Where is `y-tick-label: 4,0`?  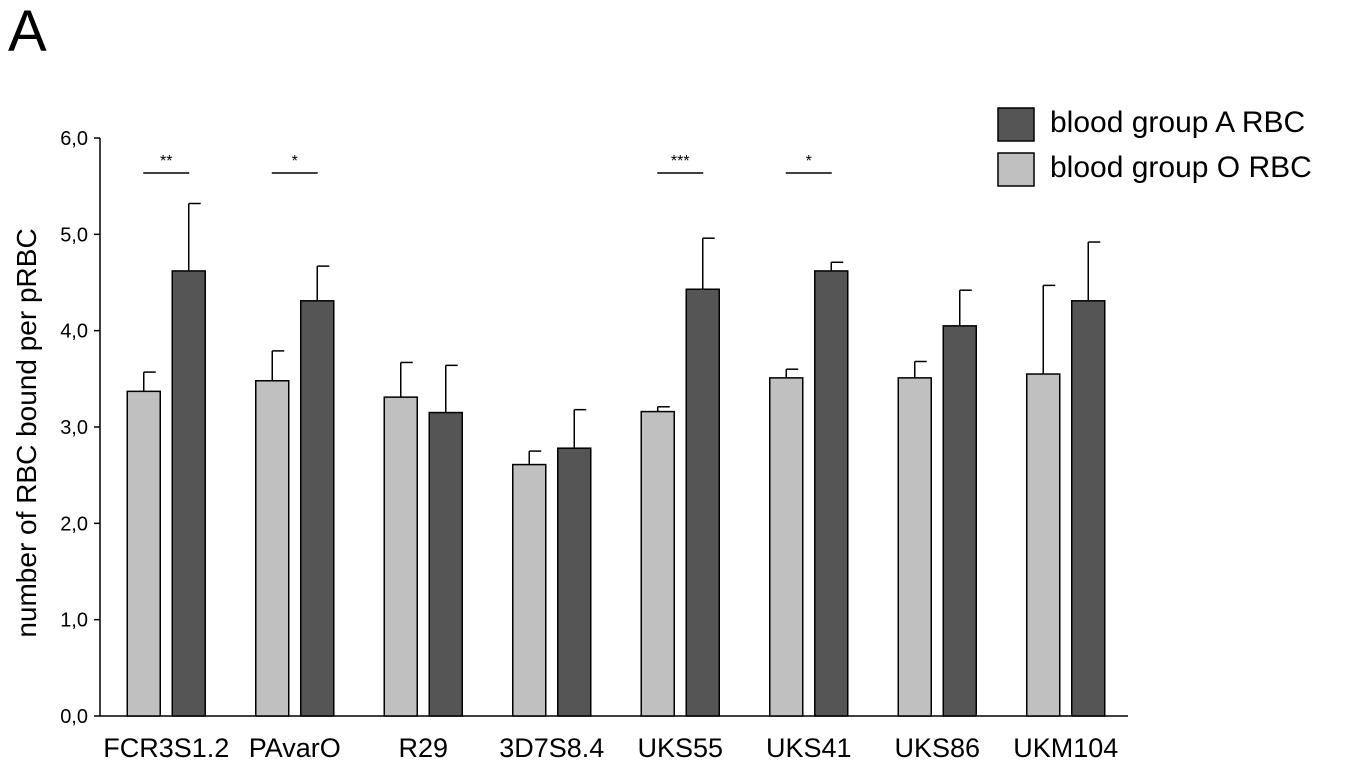 y-tick-label: 4,0 is located at coordinates (74, 332).